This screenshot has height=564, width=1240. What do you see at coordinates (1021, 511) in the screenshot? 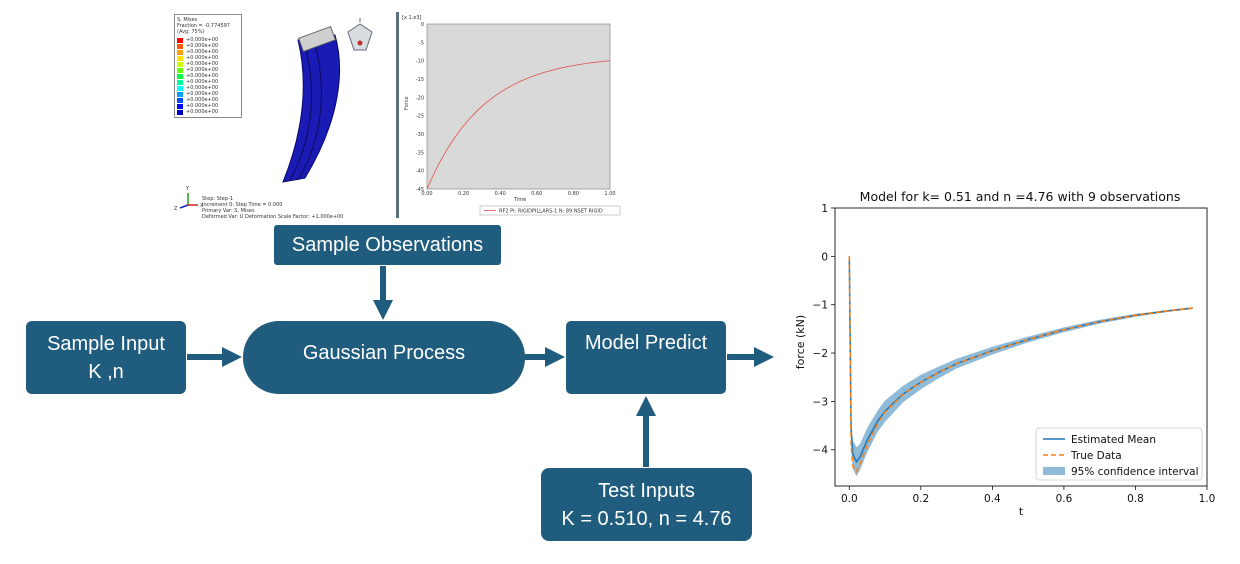
I see `chart-xlabel: t` at bounding box center [1021, 511].